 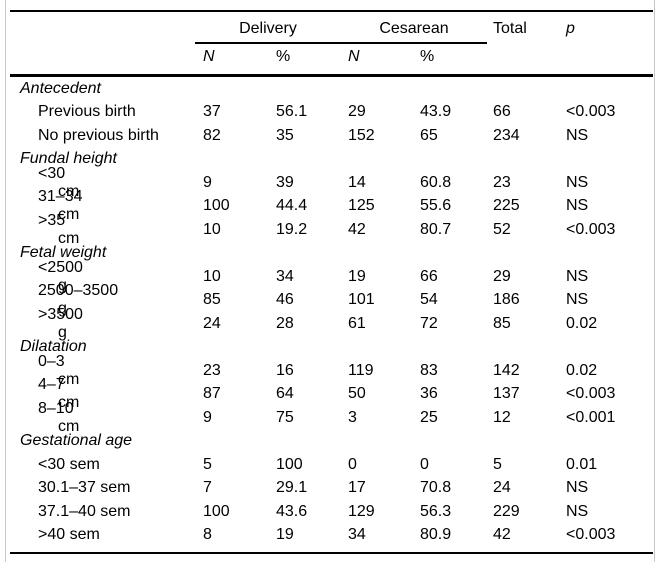 What do you see at coordinates (506, 135) in the screenshot?
I see `total-cell: 234` at bounding box center [506, 135].